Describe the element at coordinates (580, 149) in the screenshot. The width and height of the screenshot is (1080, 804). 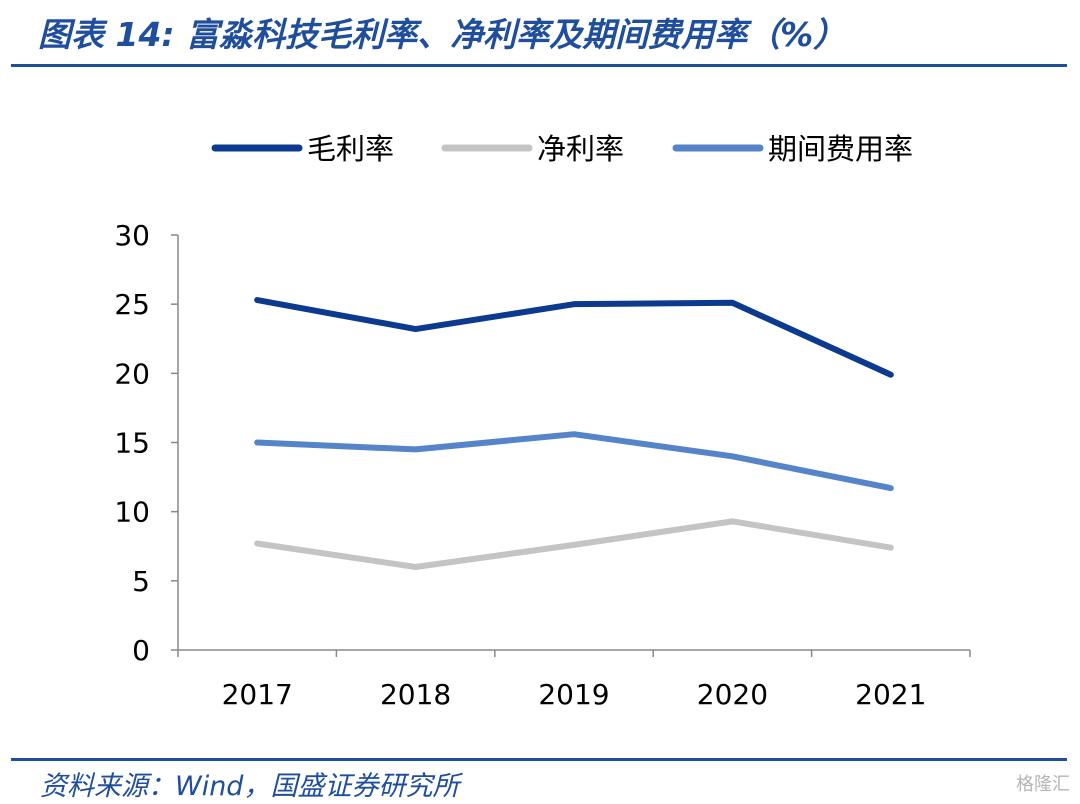
I see `legend-label-2: 净利率` at that location.